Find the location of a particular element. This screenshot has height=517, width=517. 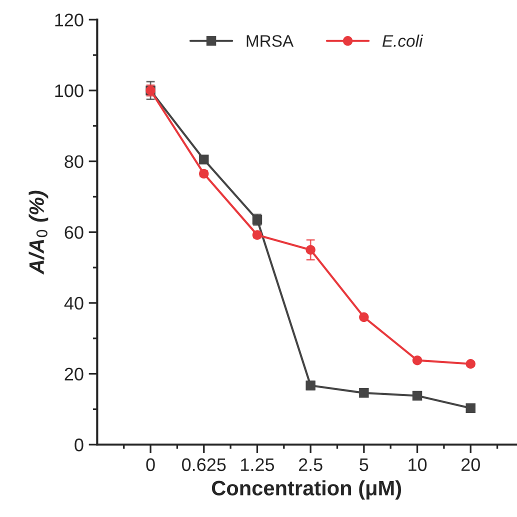

y-tick-label: 40 is located at coordinates (74, 303).